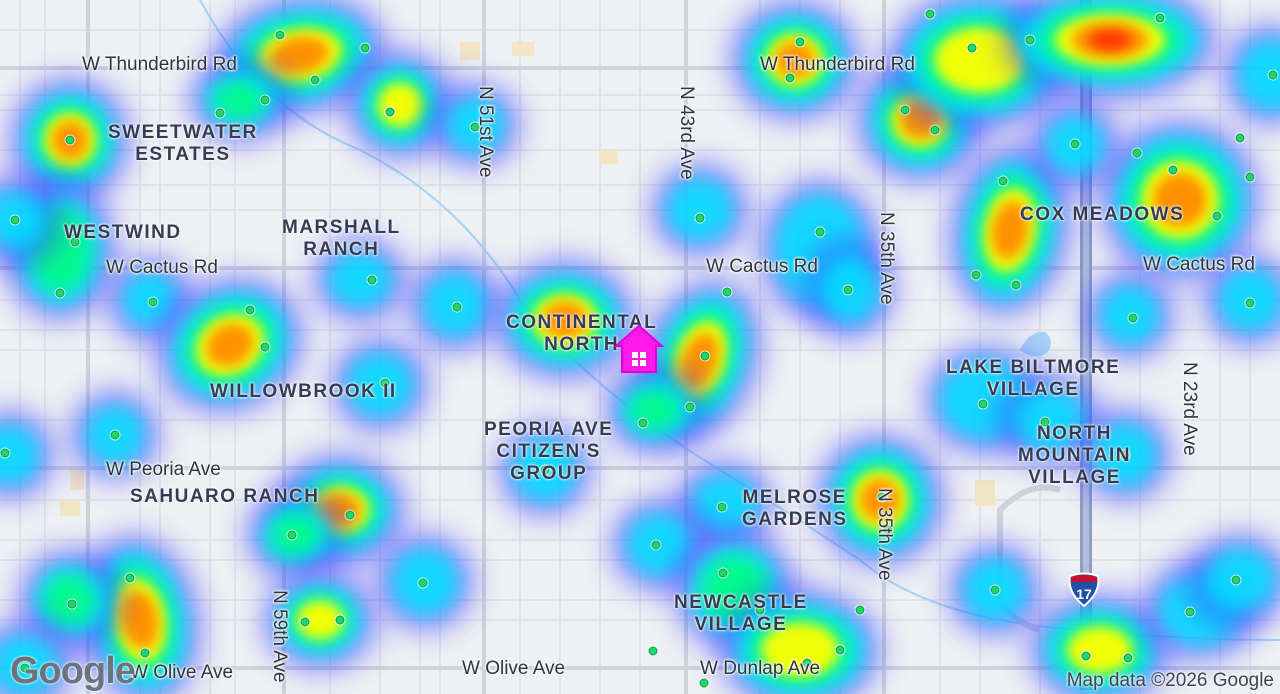 This screenshot has width=1280, height=694. I want to click on road-label-n35-south: N 35th Ave, so click(884, 534).